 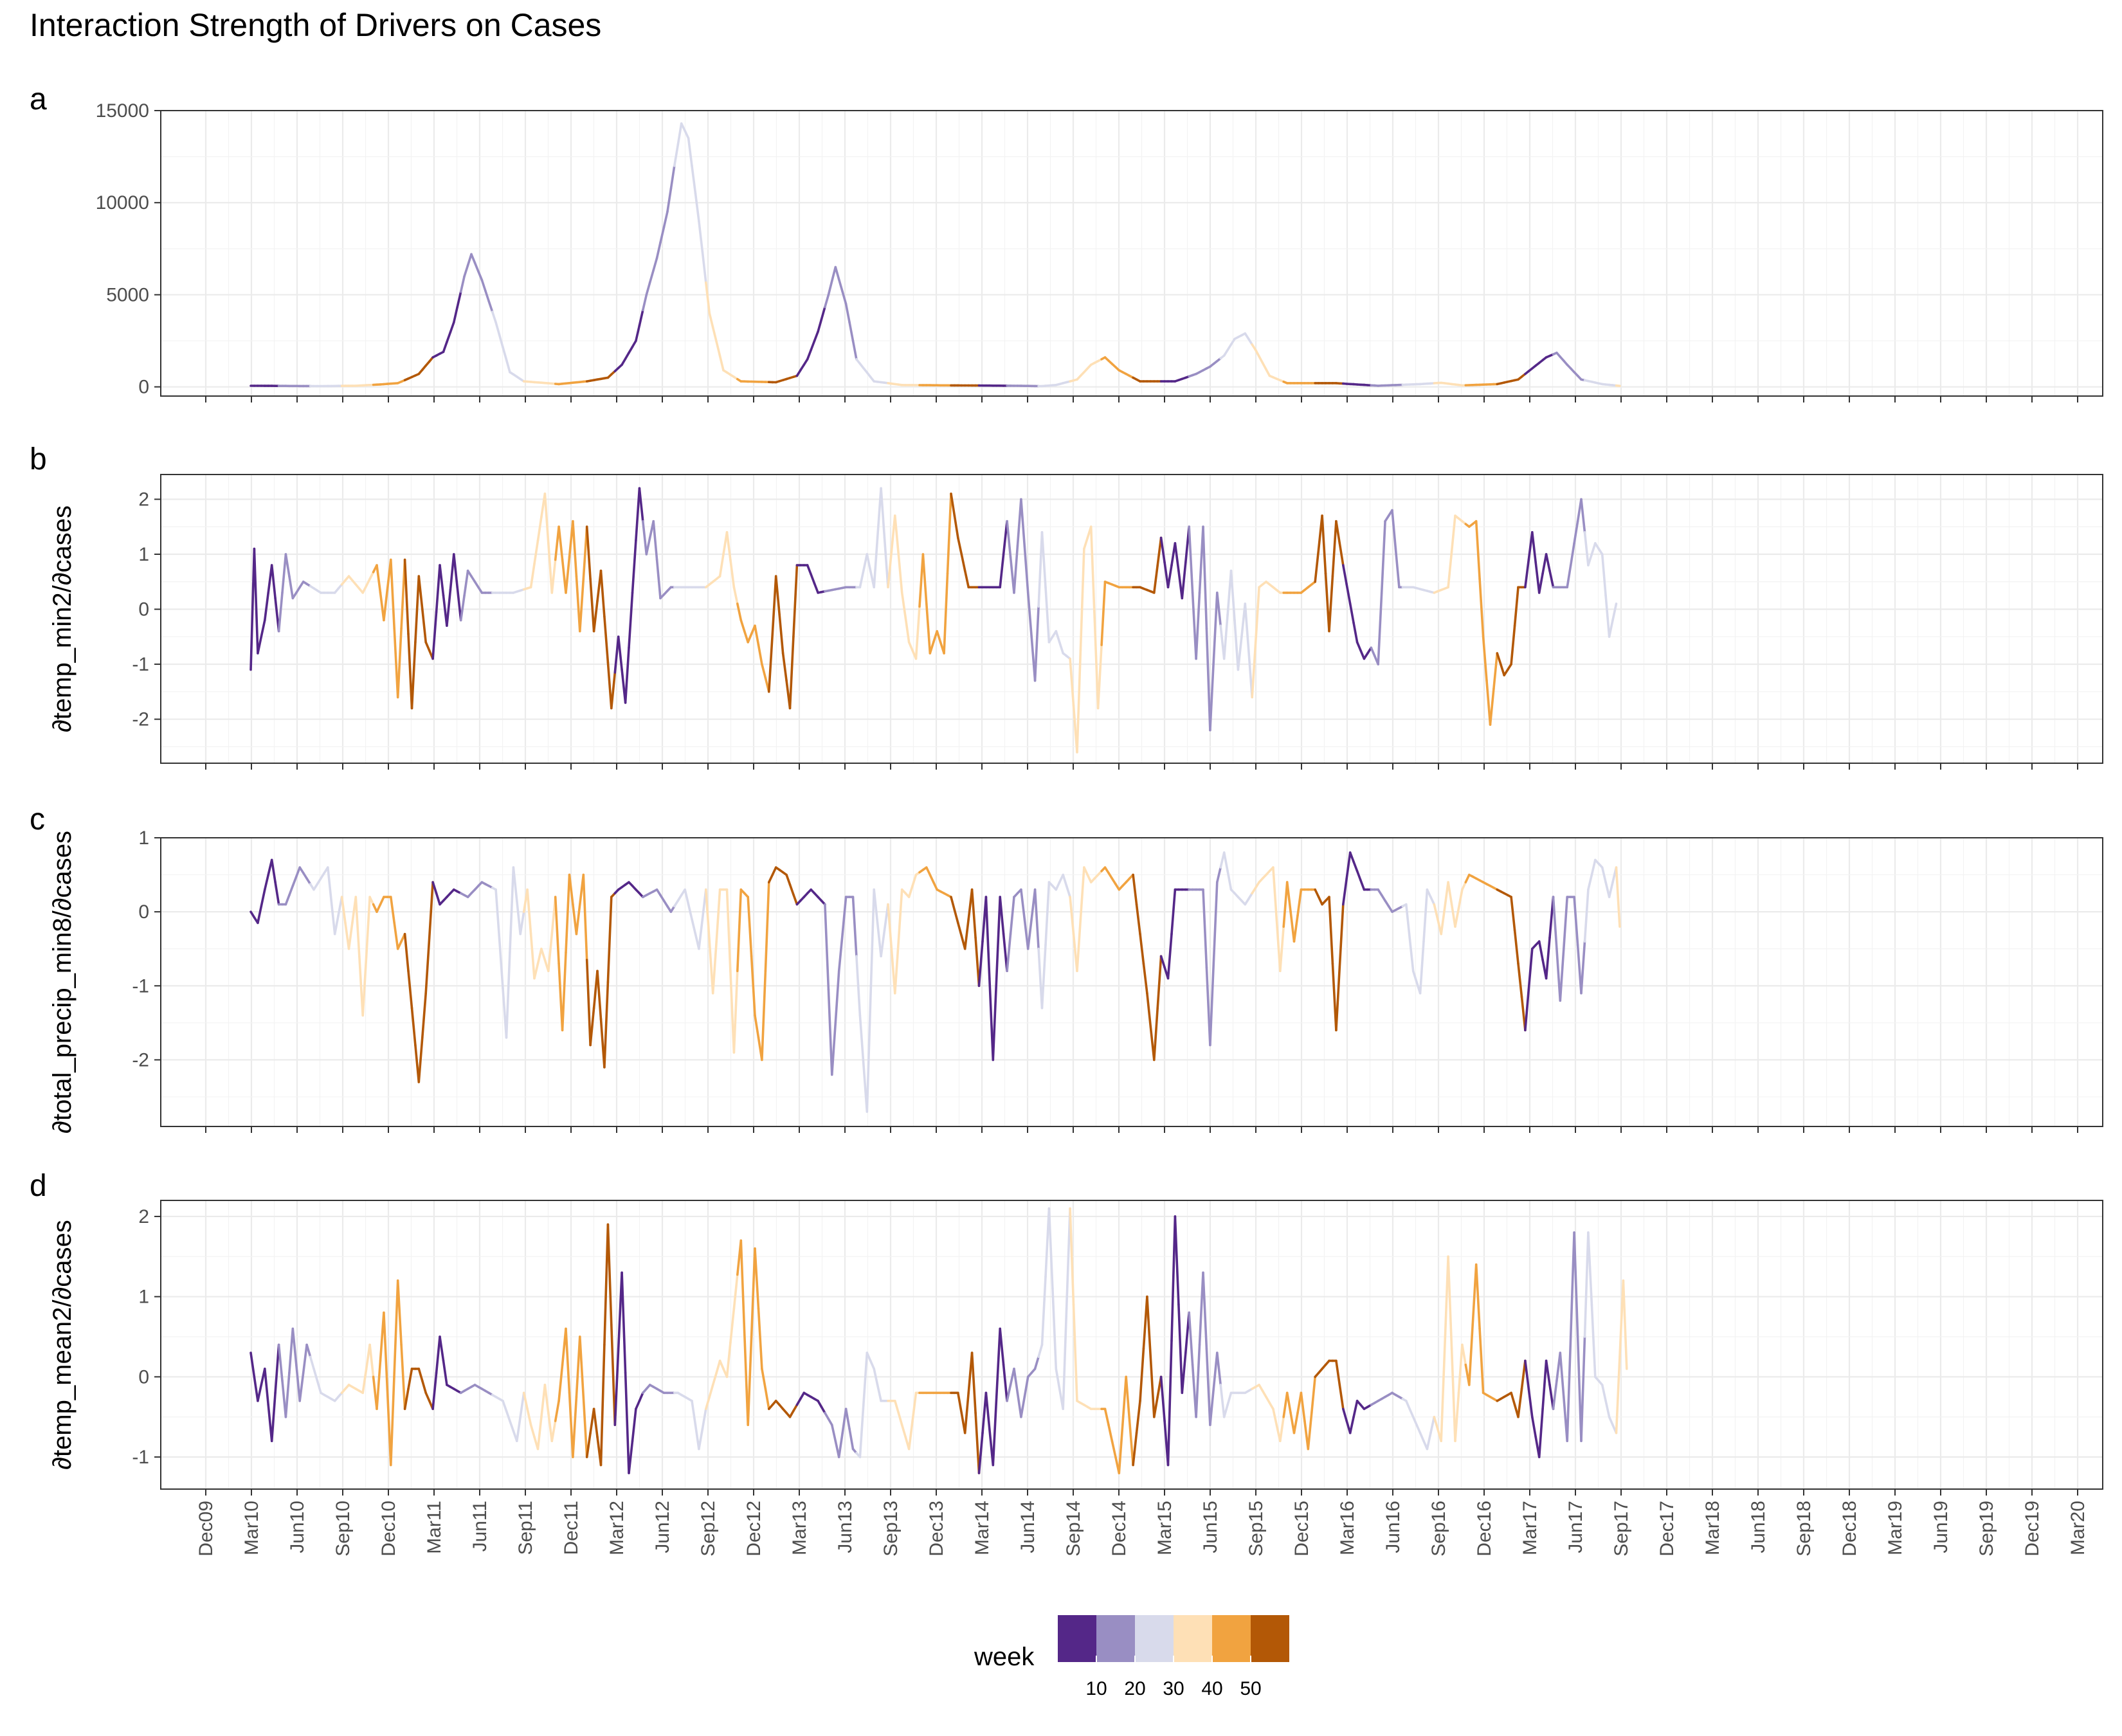 I want to click on x-tick-label: Dec09, so click(x=206, y=1529).